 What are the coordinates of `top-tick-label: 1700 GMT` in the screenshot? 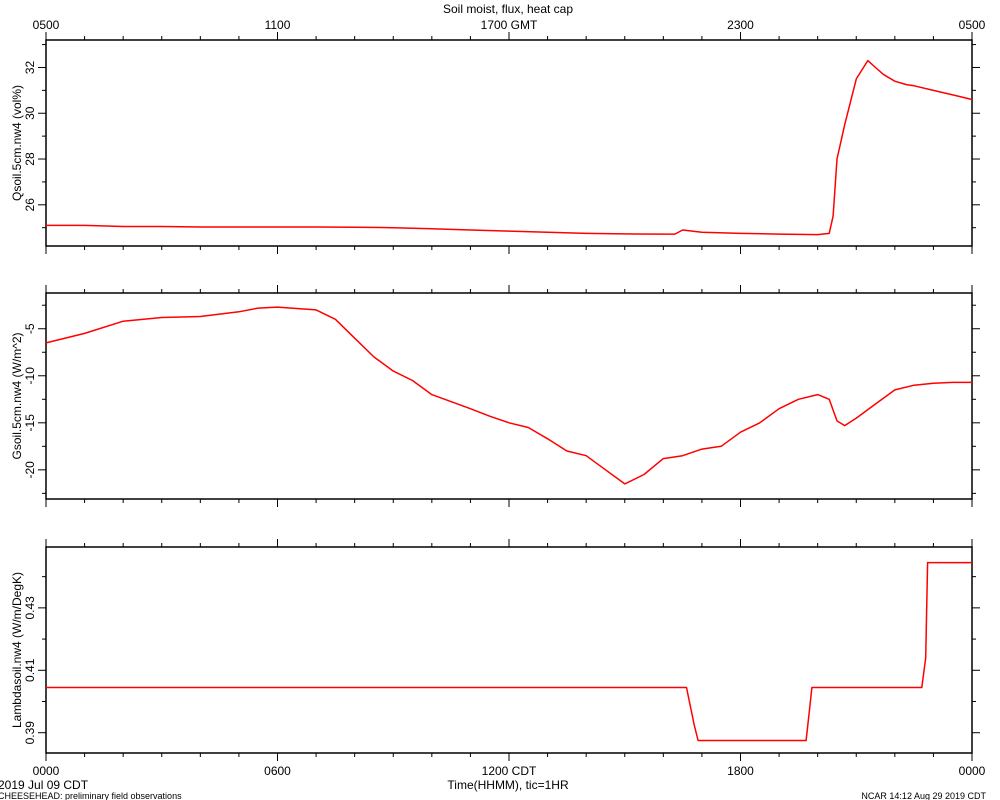 It's located at (509, 25).